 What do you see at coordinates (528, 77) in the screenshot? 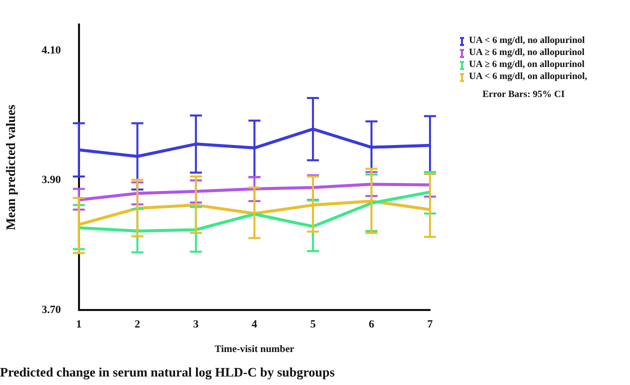
I see `legend-label: UA < 6 mg/dl, on allopurinol,` at bounding box center [528, 77].